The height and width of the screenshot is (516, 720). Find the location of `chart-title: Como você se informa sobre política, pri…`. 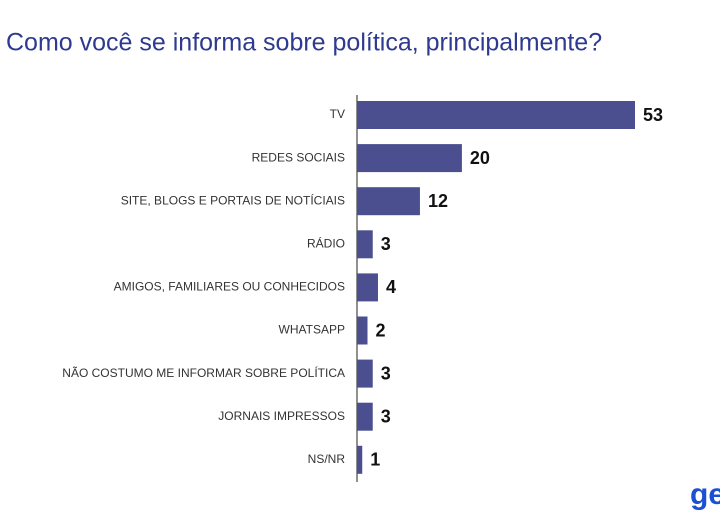

chart-title: Como você se informa sobre política, pri… is located at coordinates (304, 43).